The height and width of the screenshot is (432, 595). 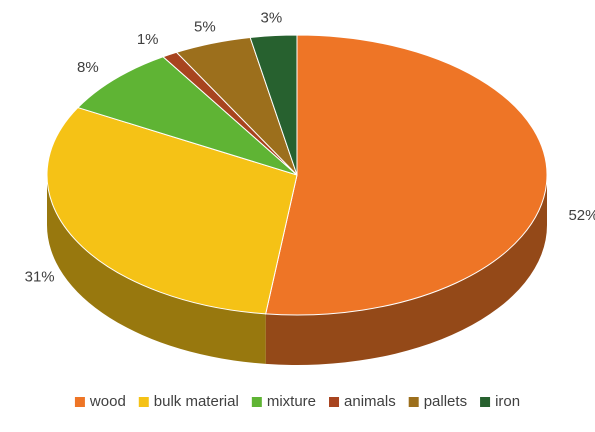 I want to click on legend-label-pallets: pallets, so click(x=445, y=401).